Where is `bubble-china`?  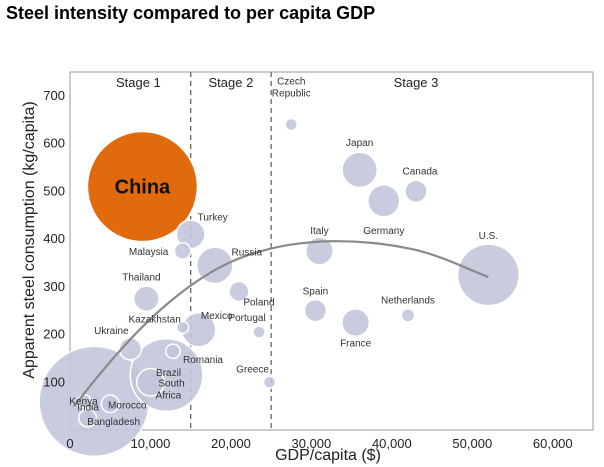
bubble-china is located at coordinates (142, 186).